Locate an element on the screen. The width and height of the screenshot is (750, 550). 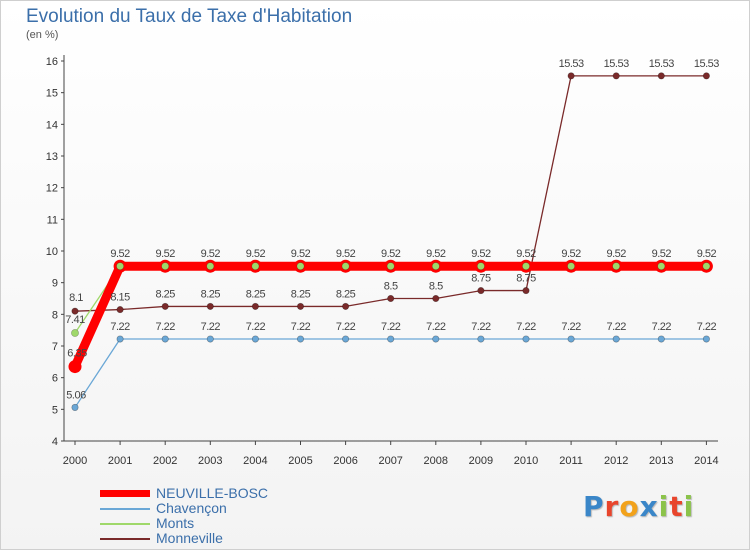
x-tick-label: 2004 is located at coordinates (255, 461).